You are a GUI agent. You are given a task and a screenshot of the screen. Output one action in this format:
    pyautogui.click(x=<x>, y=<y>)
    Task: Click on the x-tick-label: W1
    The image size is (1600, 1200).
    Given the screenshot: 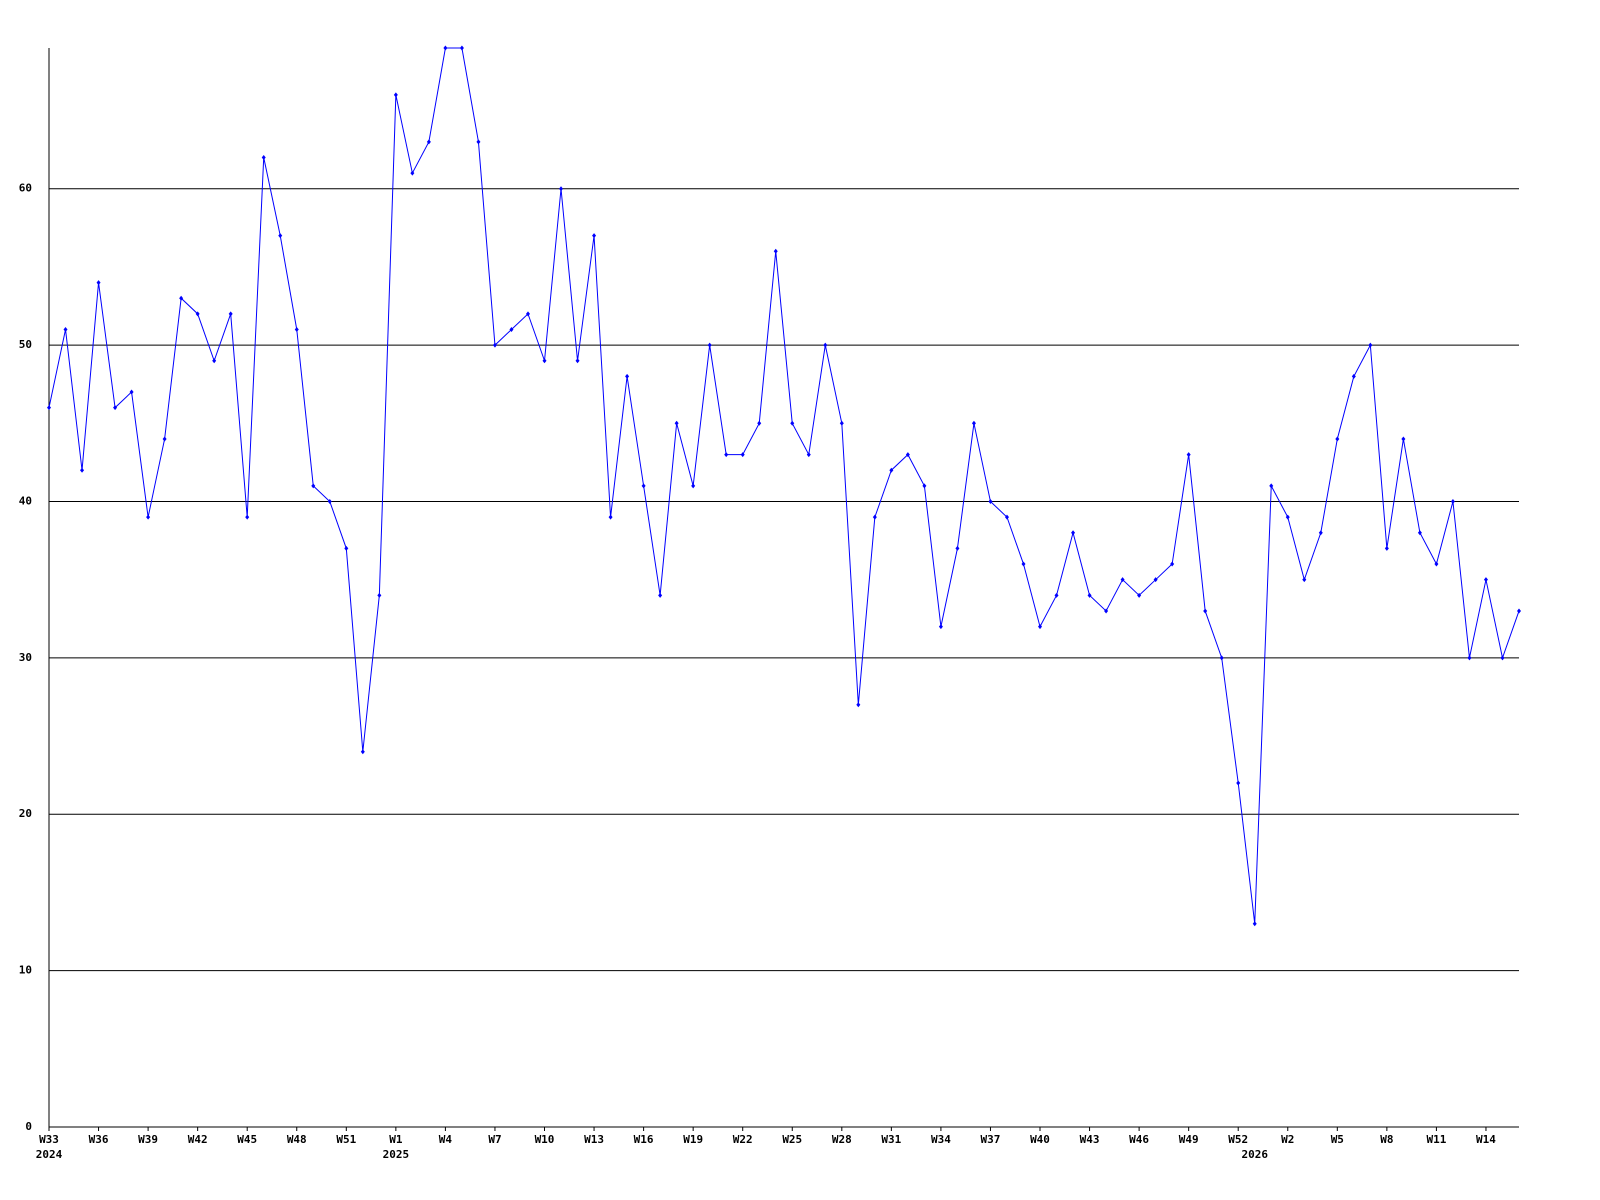 What is the action you would take?
    pyautogui.click(x=396, y=1139)
    